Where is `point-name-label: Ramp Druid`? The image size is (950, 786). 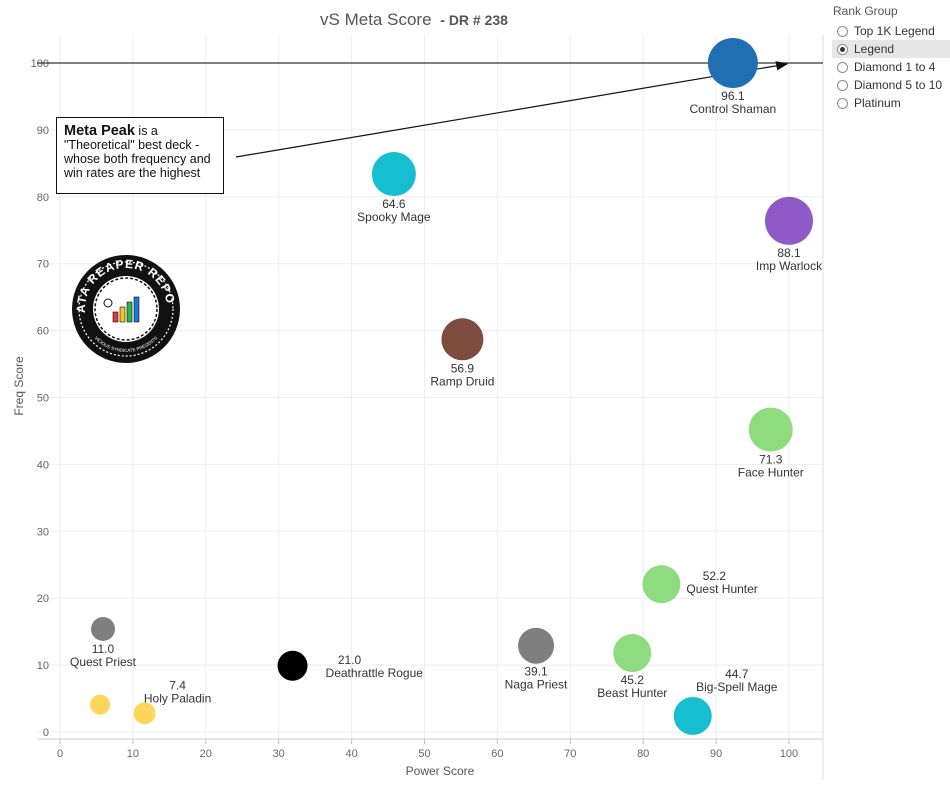 point-name-label: Ramp Druid is located at coordinates (462, 381).